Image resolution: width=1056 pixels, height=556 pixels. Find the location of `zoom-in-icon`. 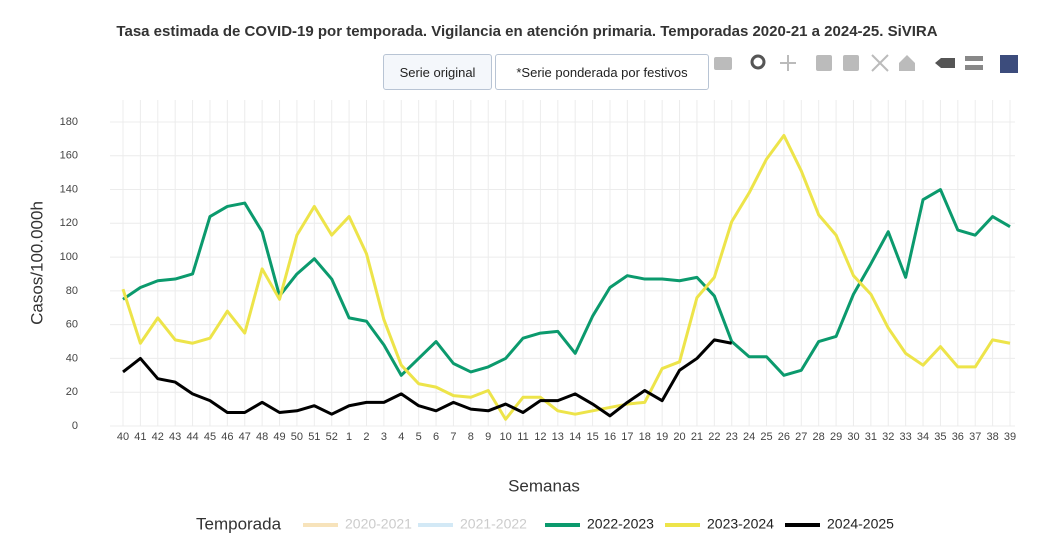

zoom-in-icon is located at coordinates (824, 63).